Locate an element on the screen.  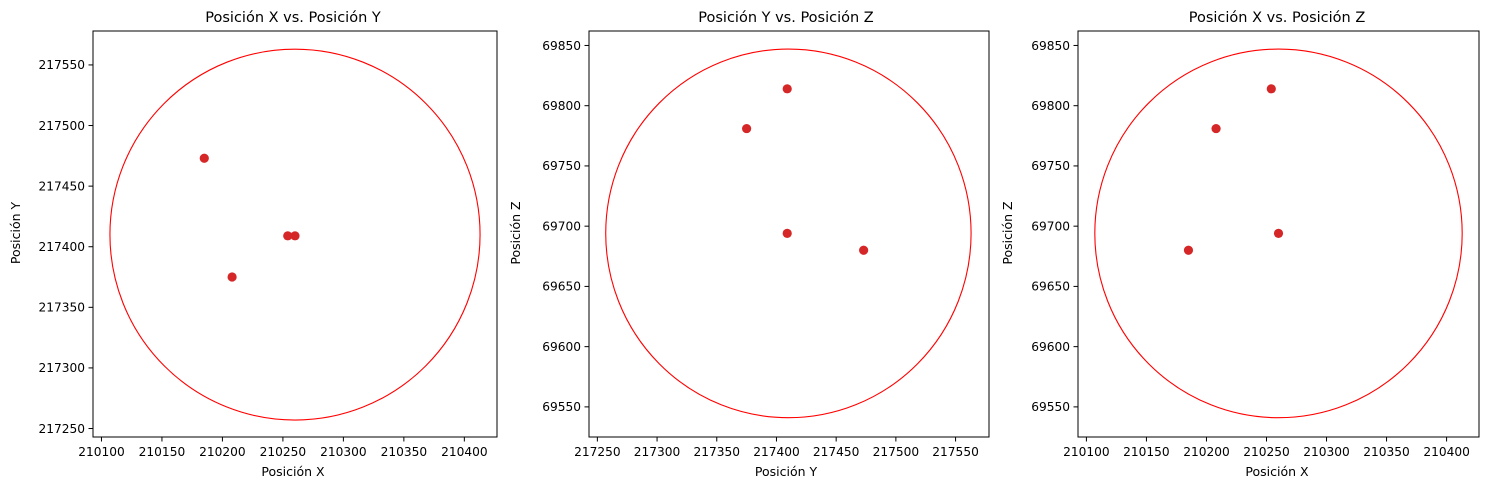
subplot-3-title: Posición X vs. Posición Z is located at coordinates (1277, 18).